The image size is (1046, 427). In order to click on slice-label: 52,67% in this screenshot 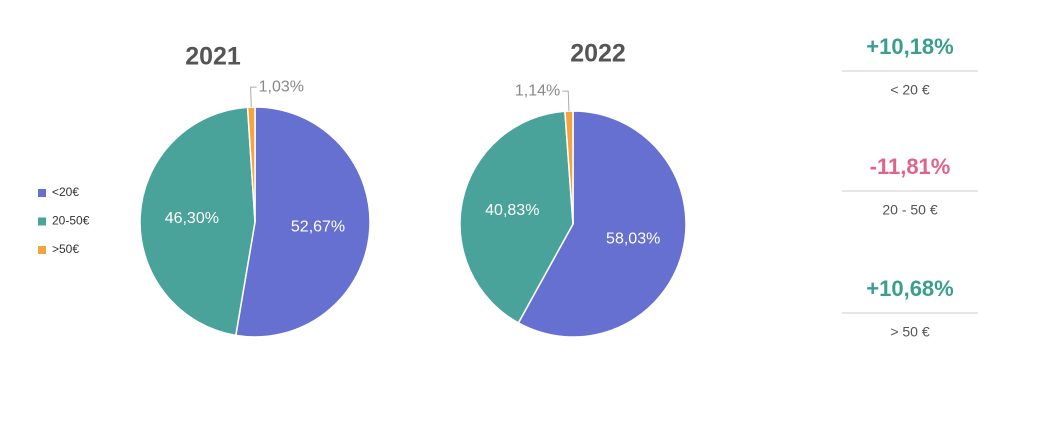, I will do `click(318, 227)`.